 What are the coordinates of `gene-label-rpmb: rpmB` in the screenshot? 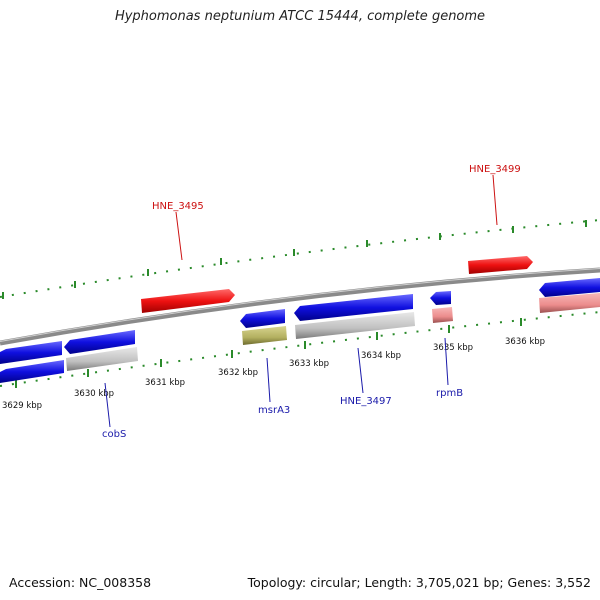 It's located at (449, 393).